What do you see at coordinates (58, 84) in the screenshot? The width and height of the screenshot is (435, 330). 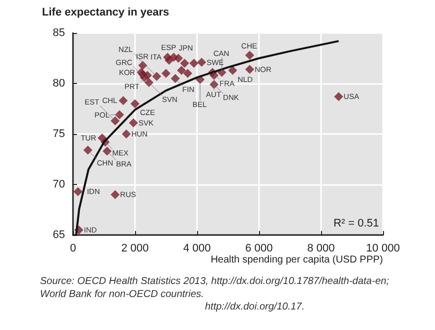 I see `y-tick-label: 80` at bounding box center [58, 84].